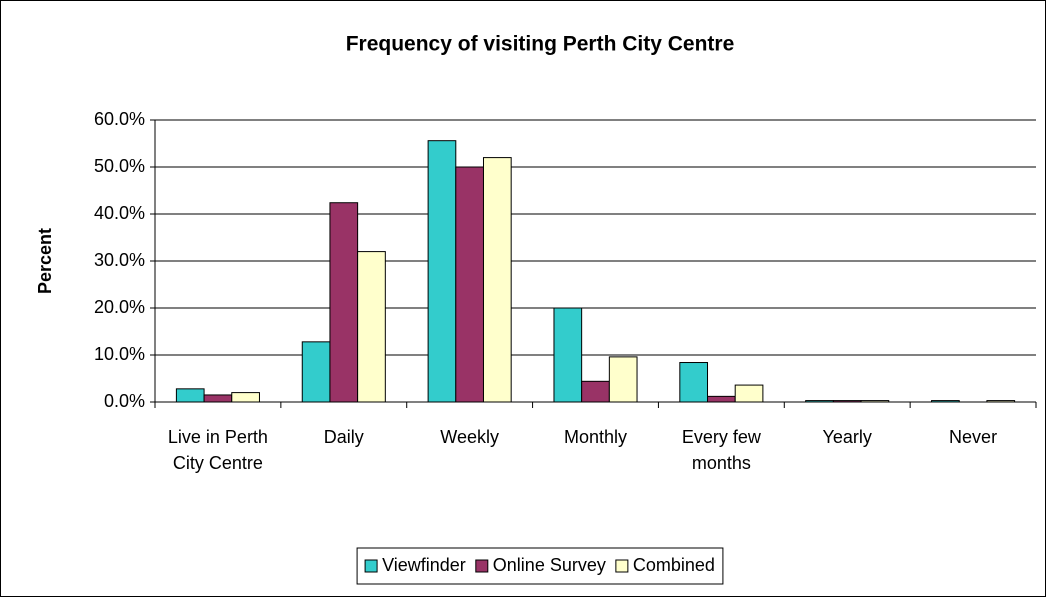  Describe the element at coordinates (119, 354) in the screenshot. I see `y-tick-label: 10.0%` at that location.